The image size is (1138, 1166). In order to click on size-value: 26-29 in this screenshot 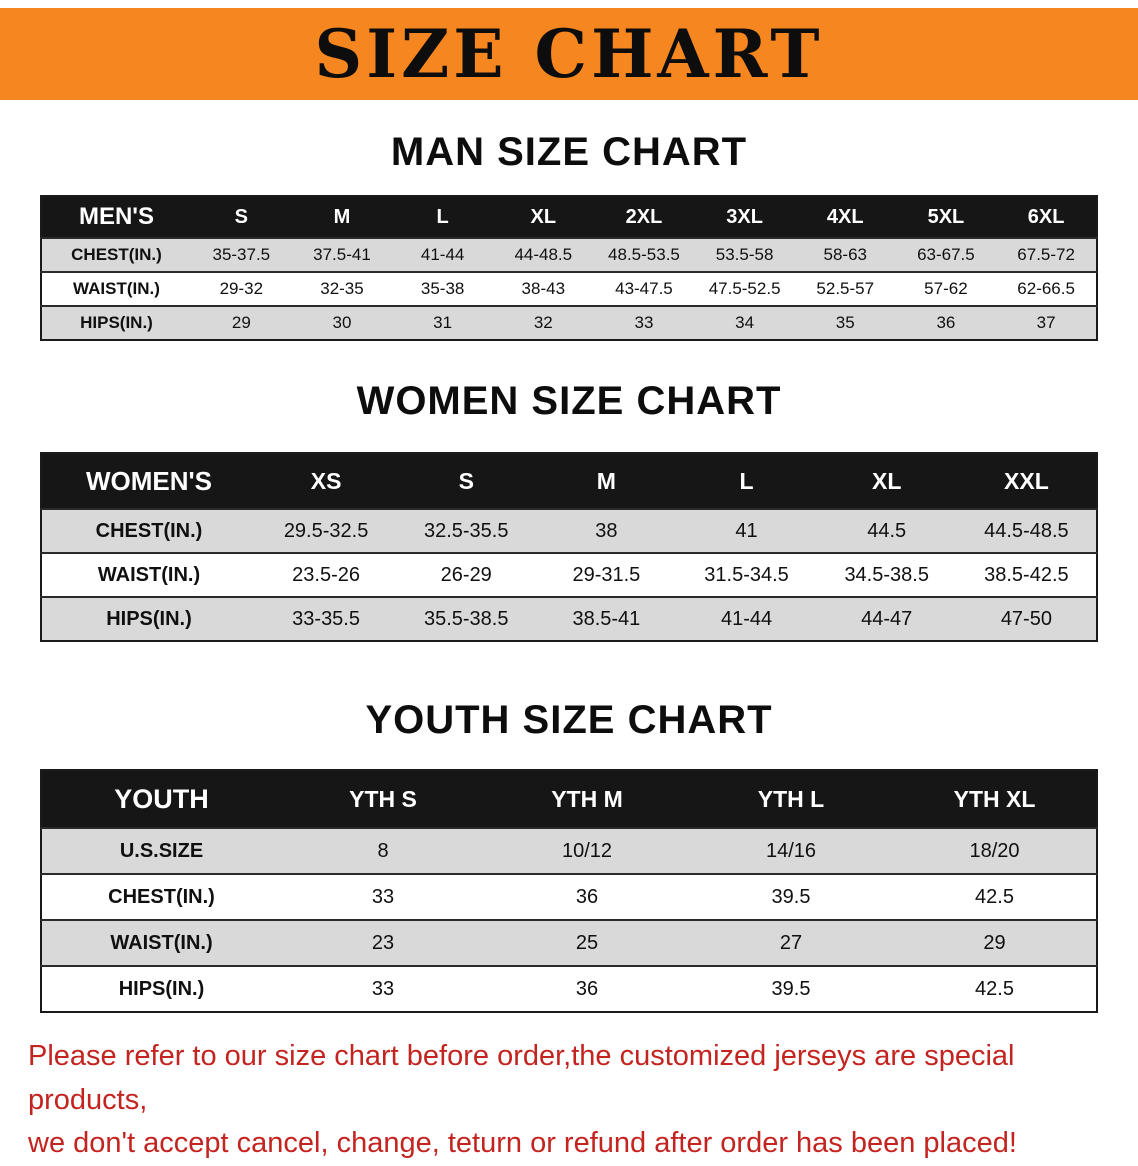, I will do `click(466, 574)`.